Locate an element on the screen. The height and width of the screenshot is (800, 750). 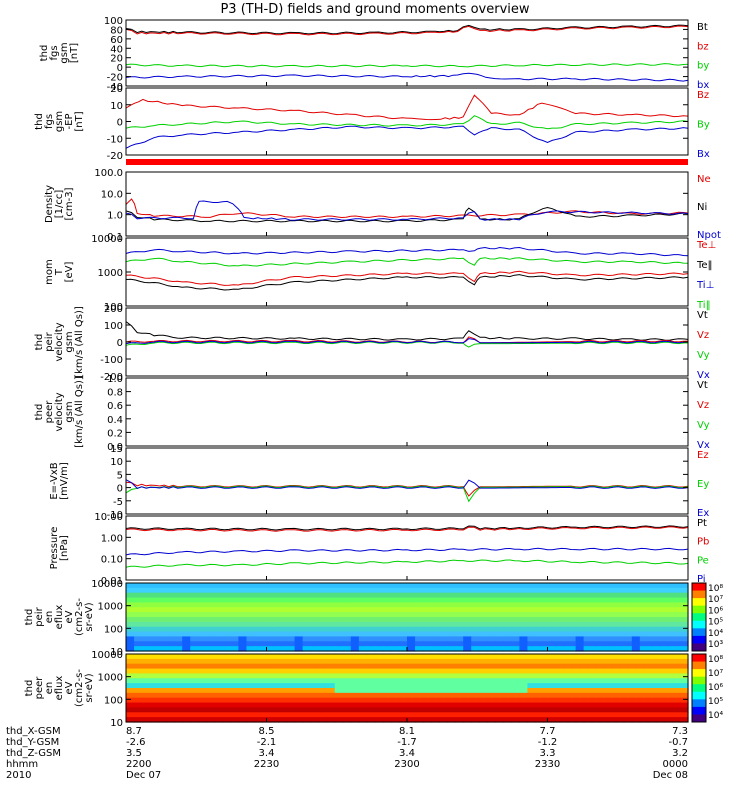
y-tick-label: 10000 is located at coordinates (107, 239).